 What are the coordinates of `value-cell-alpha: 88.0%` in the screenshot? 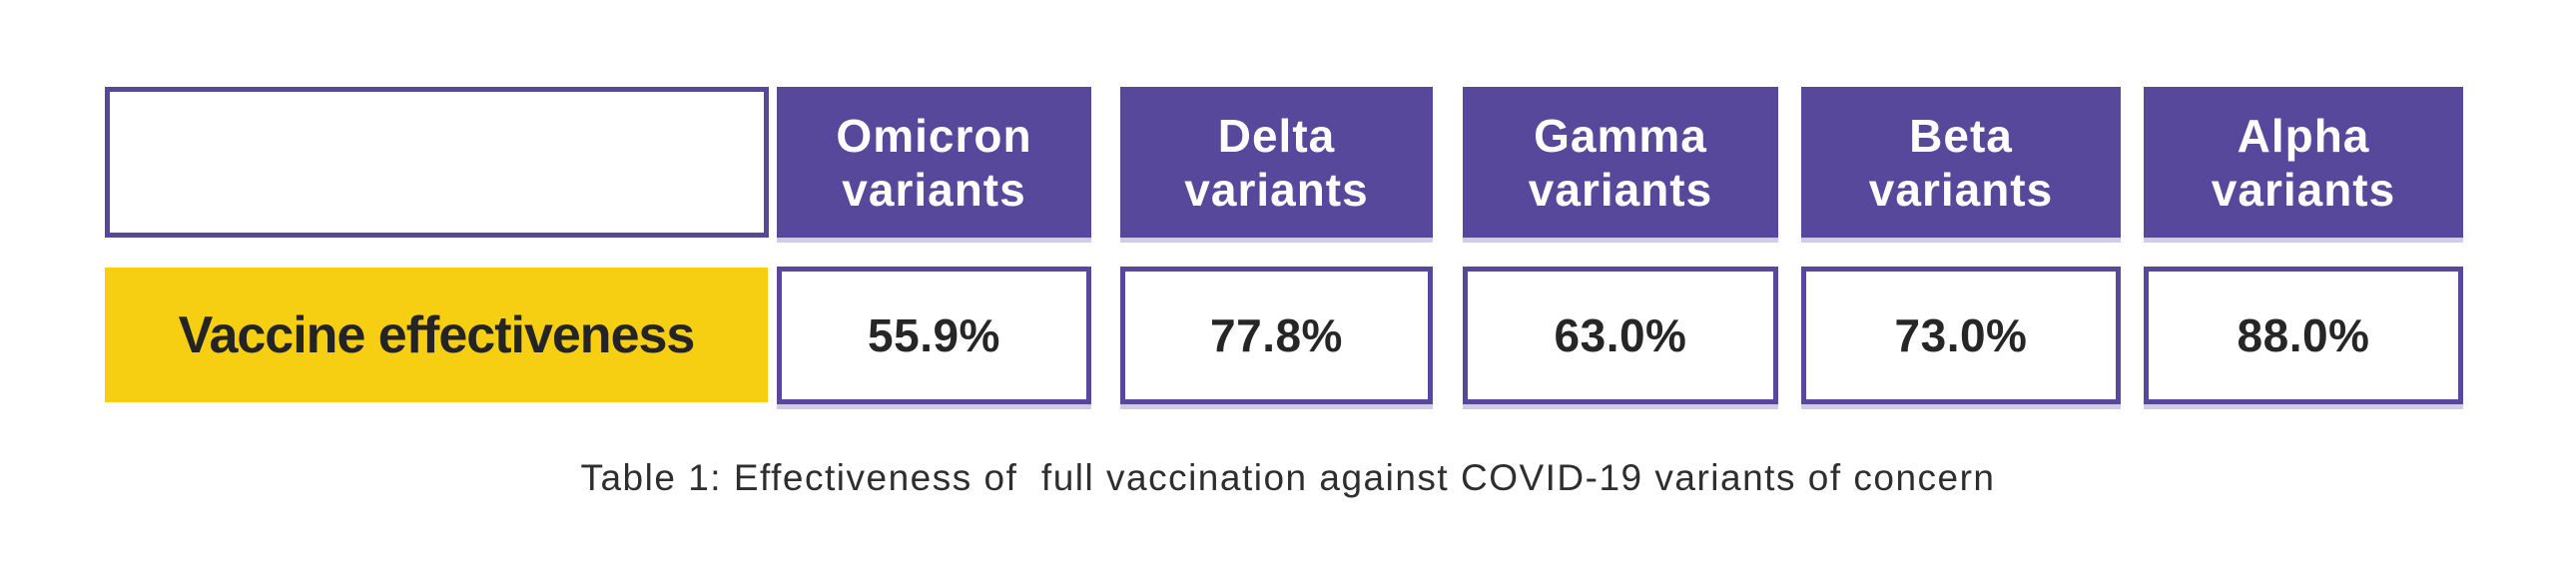 It's located at (2304, 335).